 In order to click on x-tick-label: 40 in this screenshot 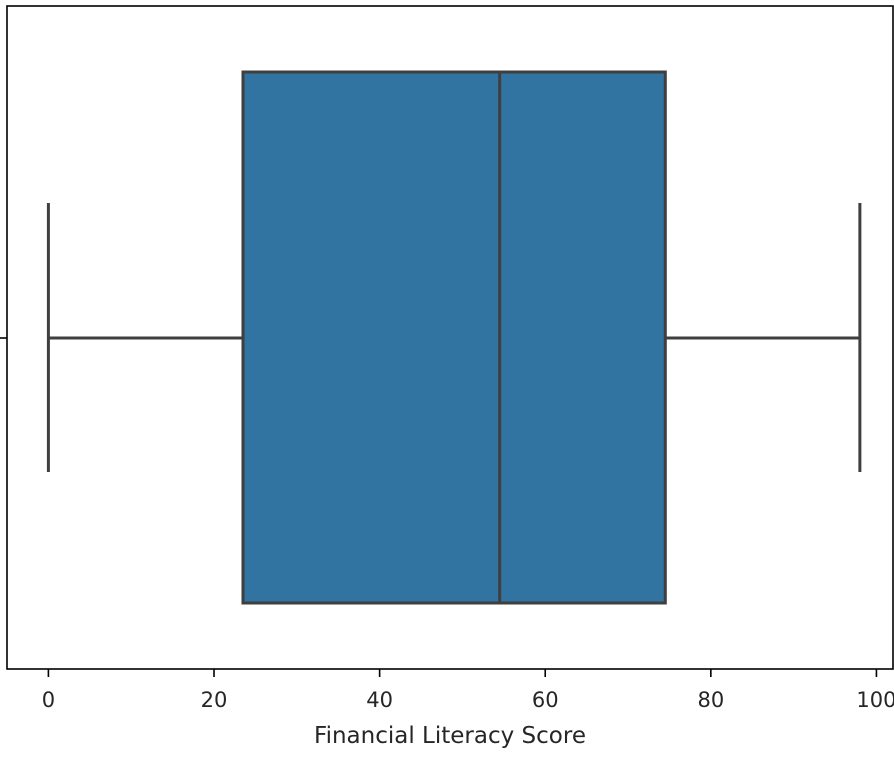, I will do `click(379, 700)`.